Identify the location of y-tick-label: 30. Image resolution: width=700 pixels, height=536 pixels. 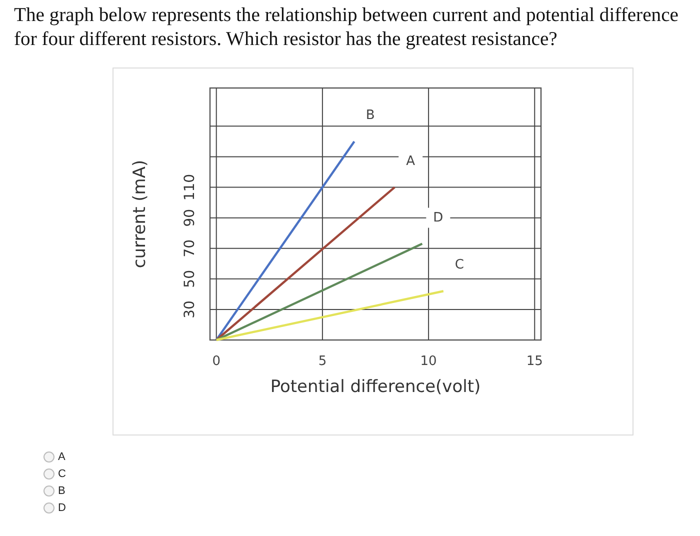
(190, 309).